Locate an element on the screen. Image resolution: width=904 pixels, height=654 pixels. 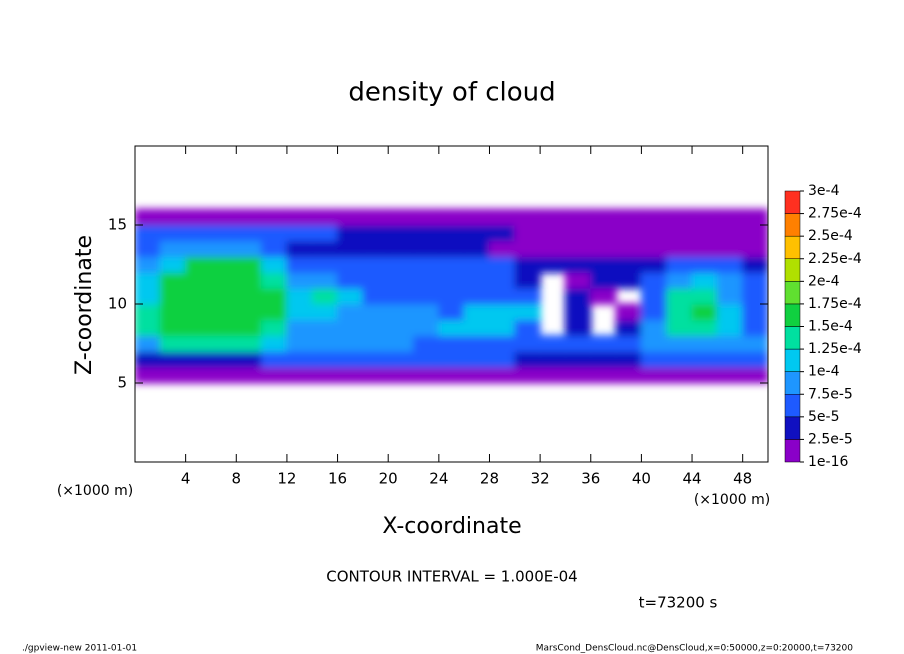
y-tick-label: 15 is located at coordinates (117, 225).